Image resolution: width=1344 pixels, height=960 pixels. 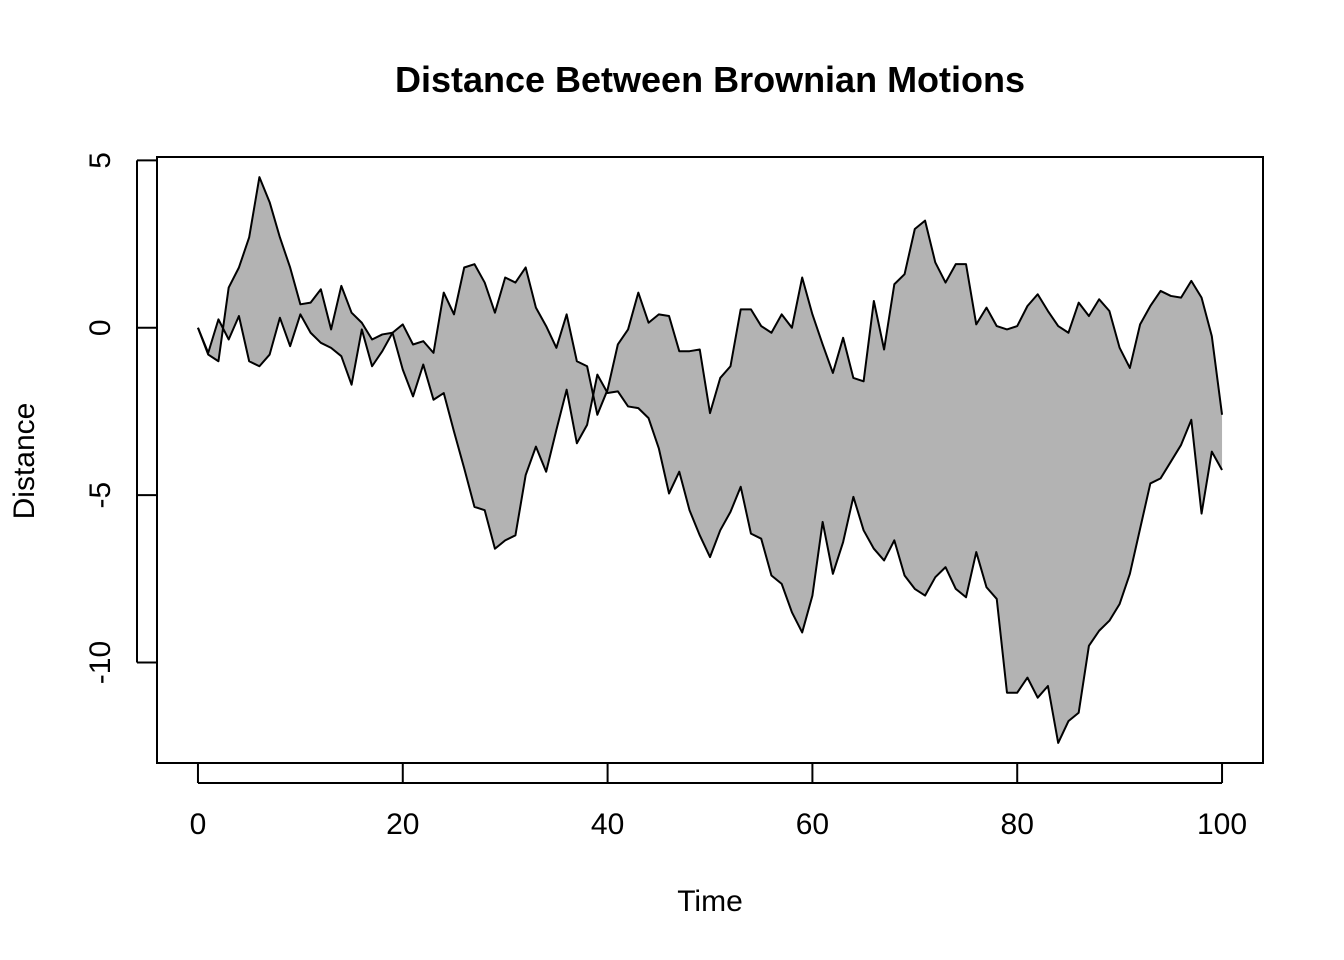 I want to click on y-tick-label: -5, so click(x=100, y=495).